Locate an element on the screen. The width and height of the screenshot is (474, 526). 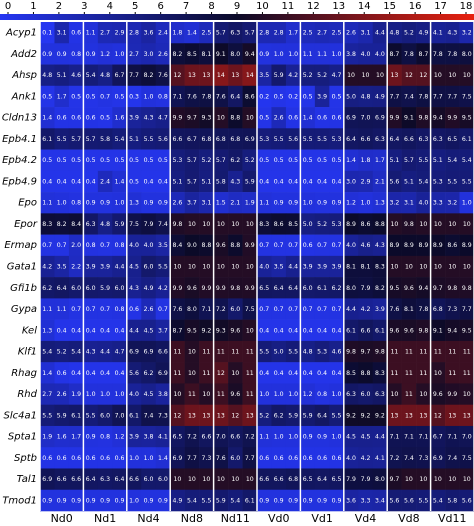
cell-value: 10 is located at coordinates (394, 394).